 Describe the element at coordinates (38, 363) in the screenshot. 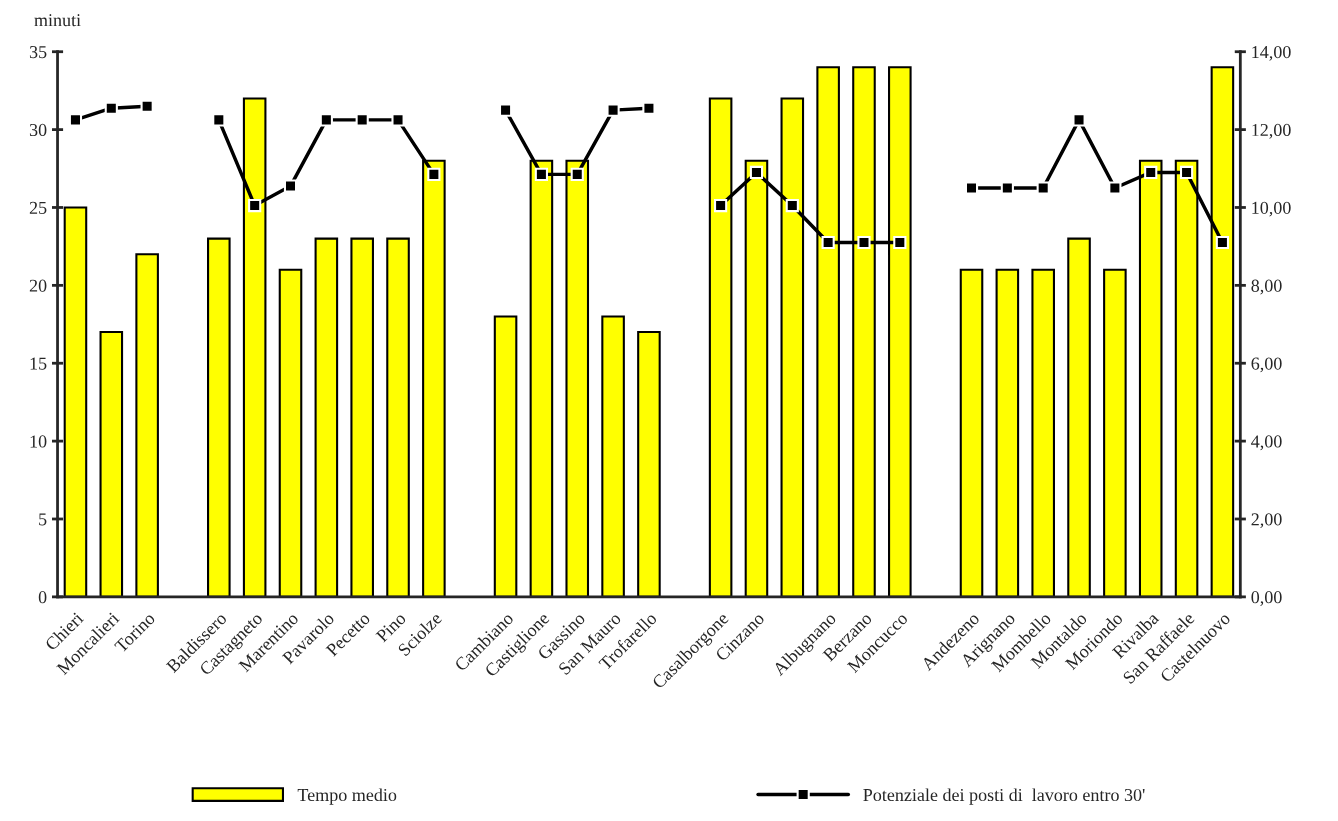

I see `y-tick-label: 15` at that location.